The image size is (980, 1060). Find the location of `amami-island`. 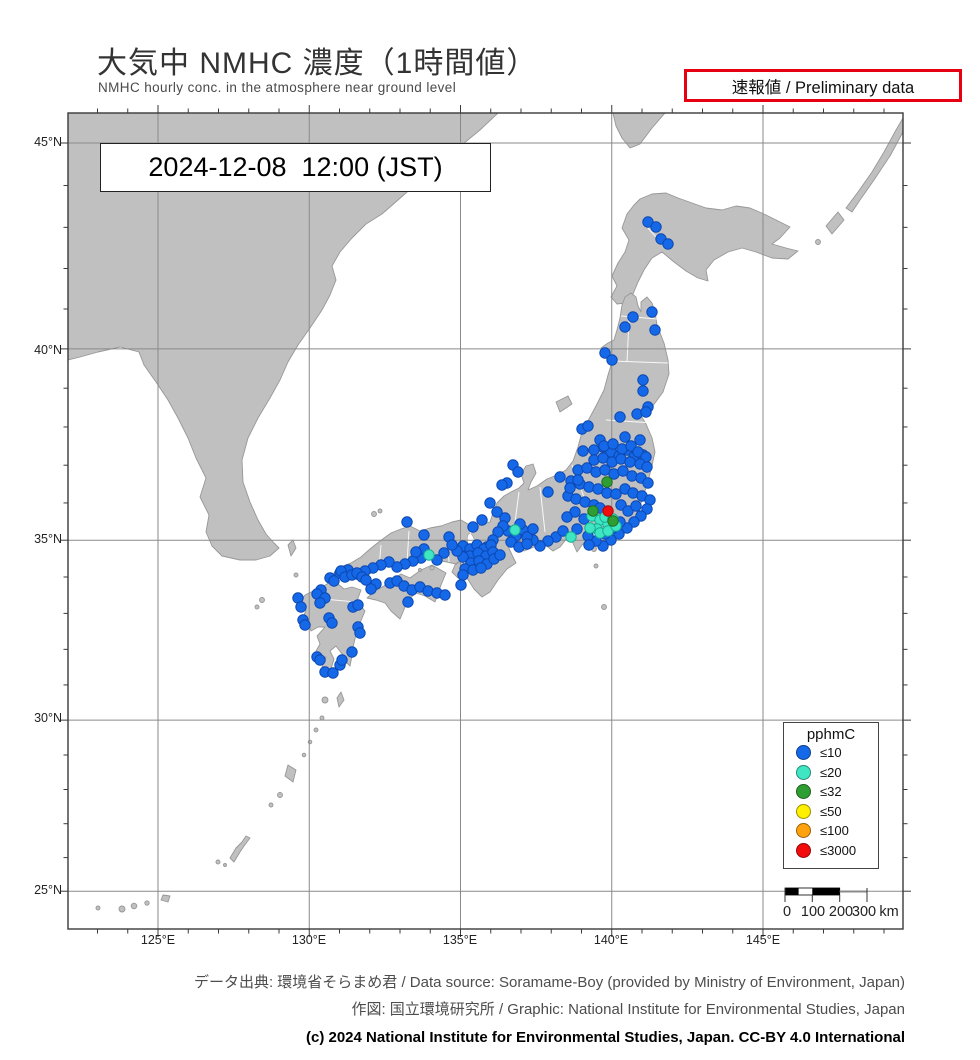

amami-island is located at coordinates (290, 773).